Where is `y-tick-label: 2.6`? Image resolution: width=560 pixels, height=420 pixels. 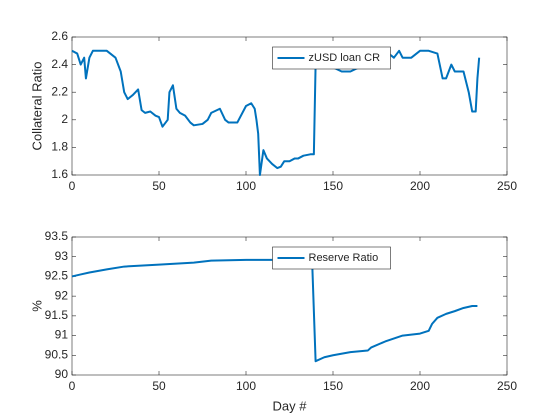 y-tick-label: 2.6 is located at coordinates (59, 36).